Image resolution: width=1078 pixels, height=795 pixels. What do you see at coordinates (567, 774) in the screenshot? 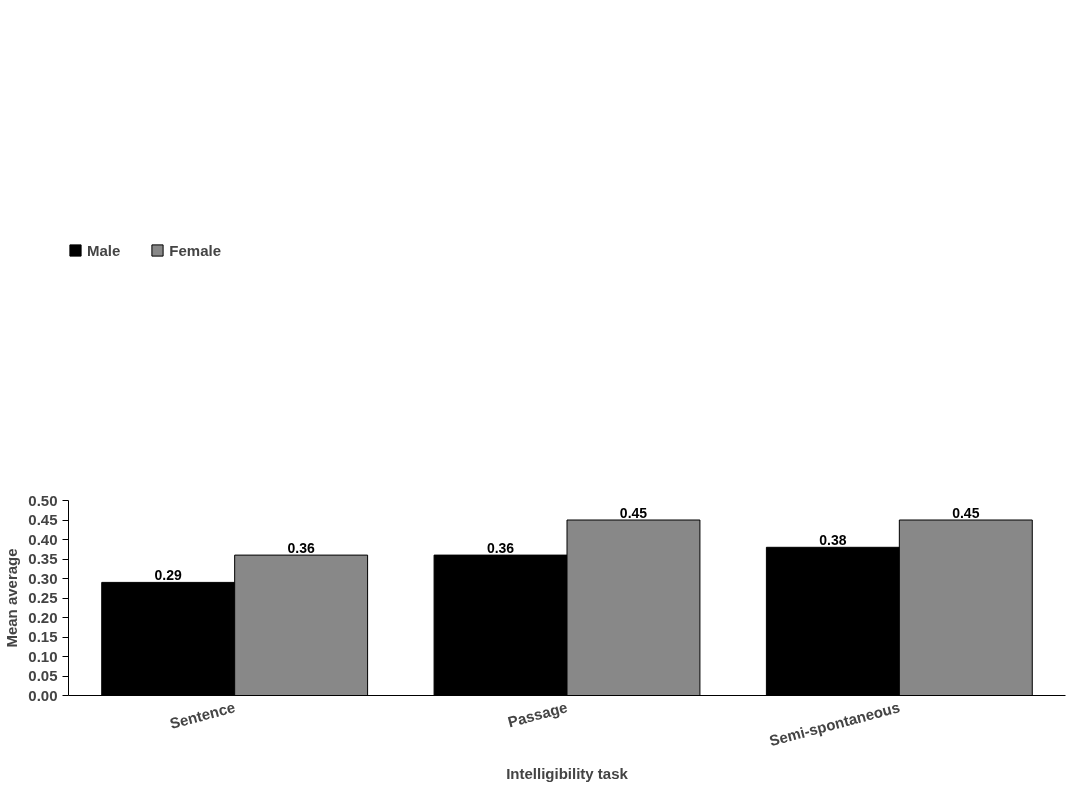
I see `x-axis-title: Intelligibility task` at bounding box center [567, 774].